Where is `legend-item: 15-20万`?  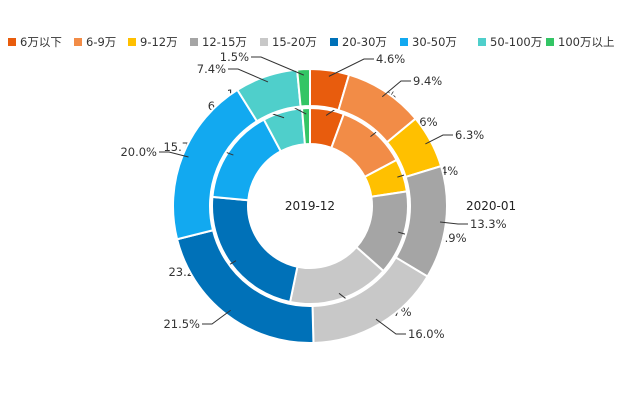 legend-item: 15-20万 is located at coordinates (288, 42).